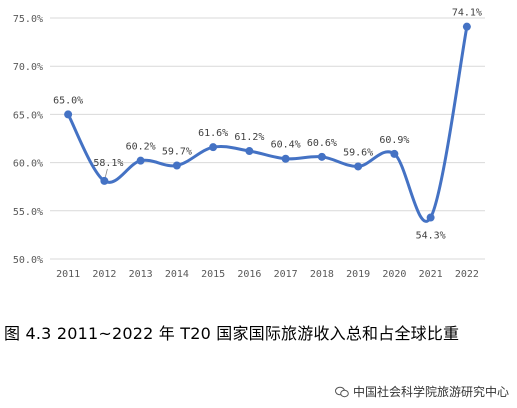 Image resolution: width=517 pixels, height=408 pixels. I want to click on data-label: 59.6%, so click(358, 152).